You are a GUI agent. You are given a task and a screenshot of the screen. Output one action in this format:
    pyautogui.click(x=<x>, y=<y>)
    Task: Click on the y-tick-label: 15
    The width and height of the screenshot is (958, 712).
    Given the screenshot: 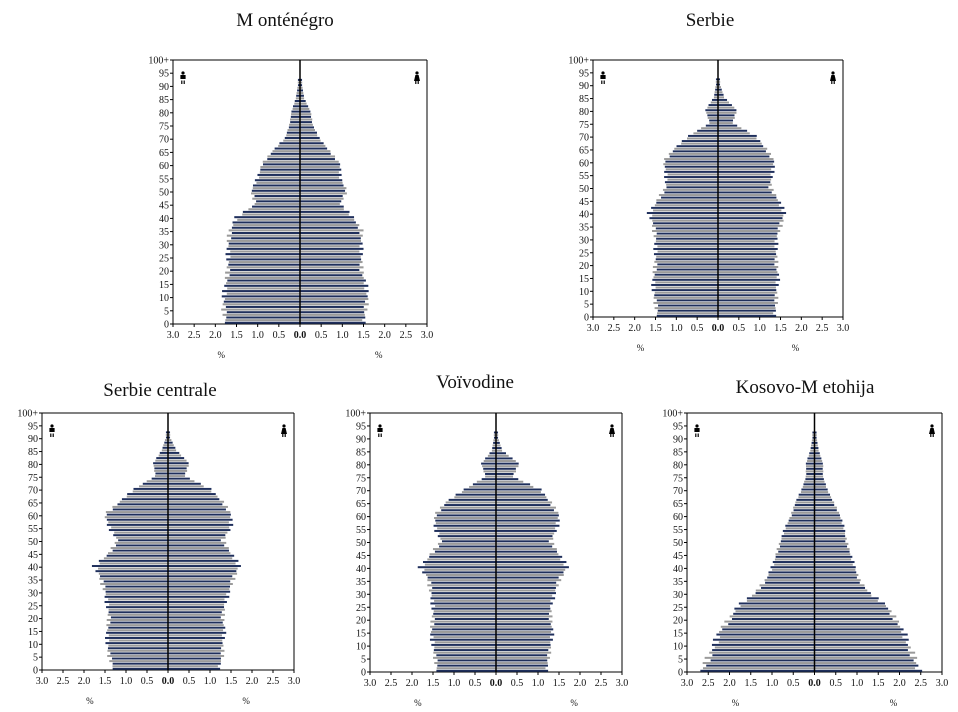 What is the action you would take?
    pyautogui.click(x=164, y=285)
    